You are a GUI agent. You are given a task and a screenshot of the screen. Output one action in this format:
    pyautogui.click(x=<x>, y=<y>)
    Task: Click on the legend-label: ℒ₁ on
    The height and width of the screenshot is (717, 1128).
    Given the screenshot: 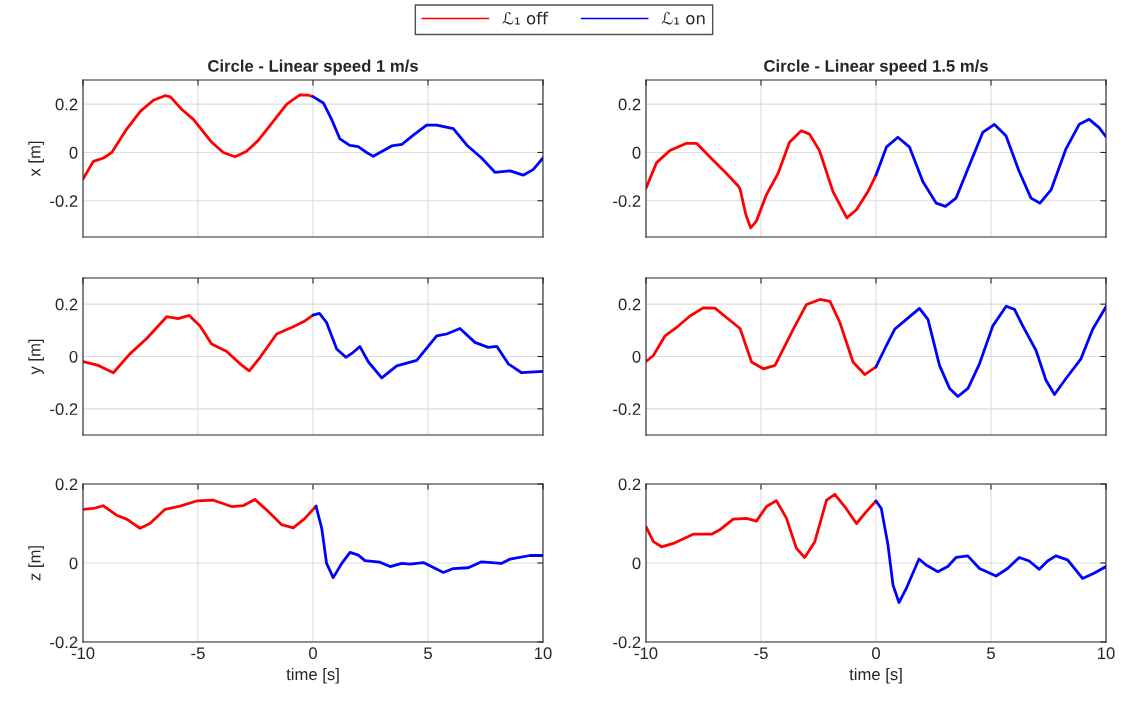 What is the action you would take?
    pyautogui.click(x=683, y=18)
    